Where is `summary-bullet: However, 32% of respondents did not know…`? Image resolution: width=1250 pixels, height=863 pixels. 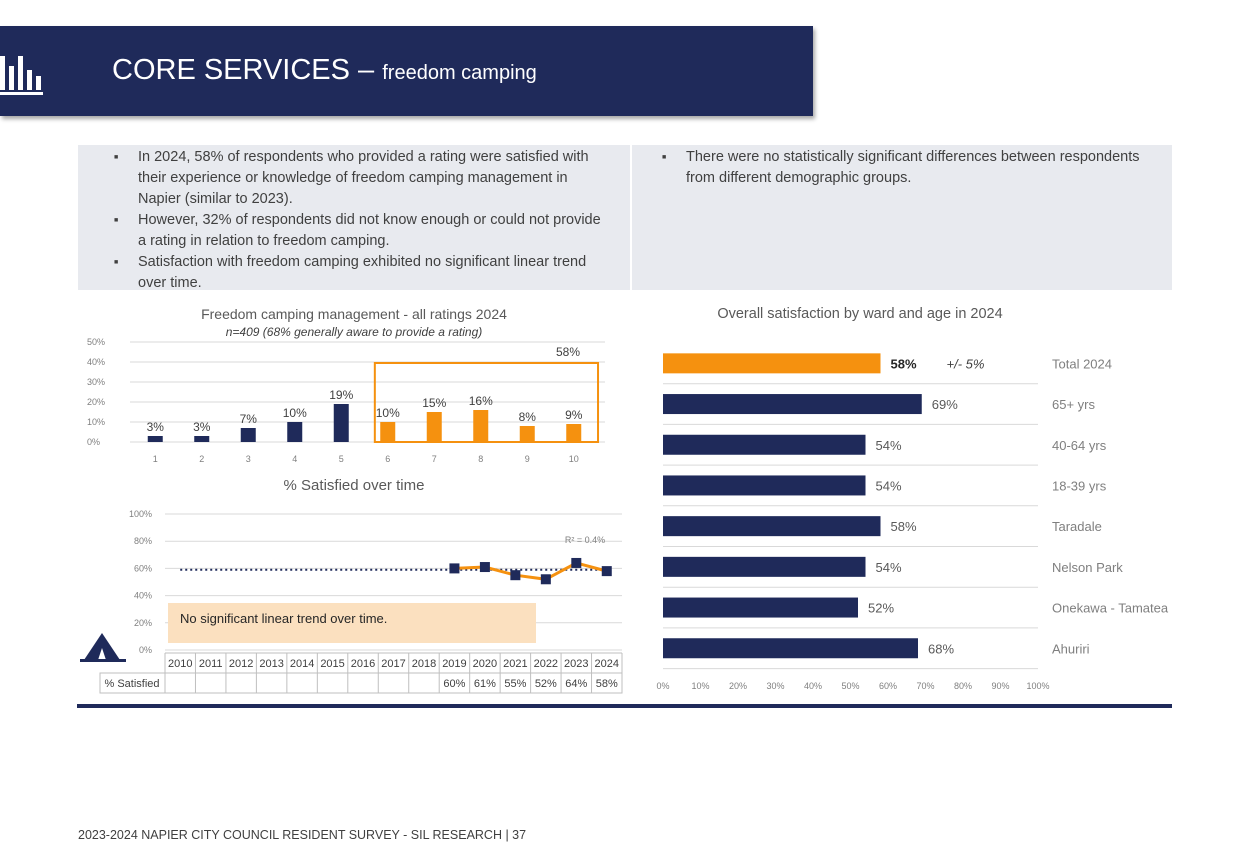
summary-bullet: However, 32% of respondents did not know… is located at coordinates (360, 231).